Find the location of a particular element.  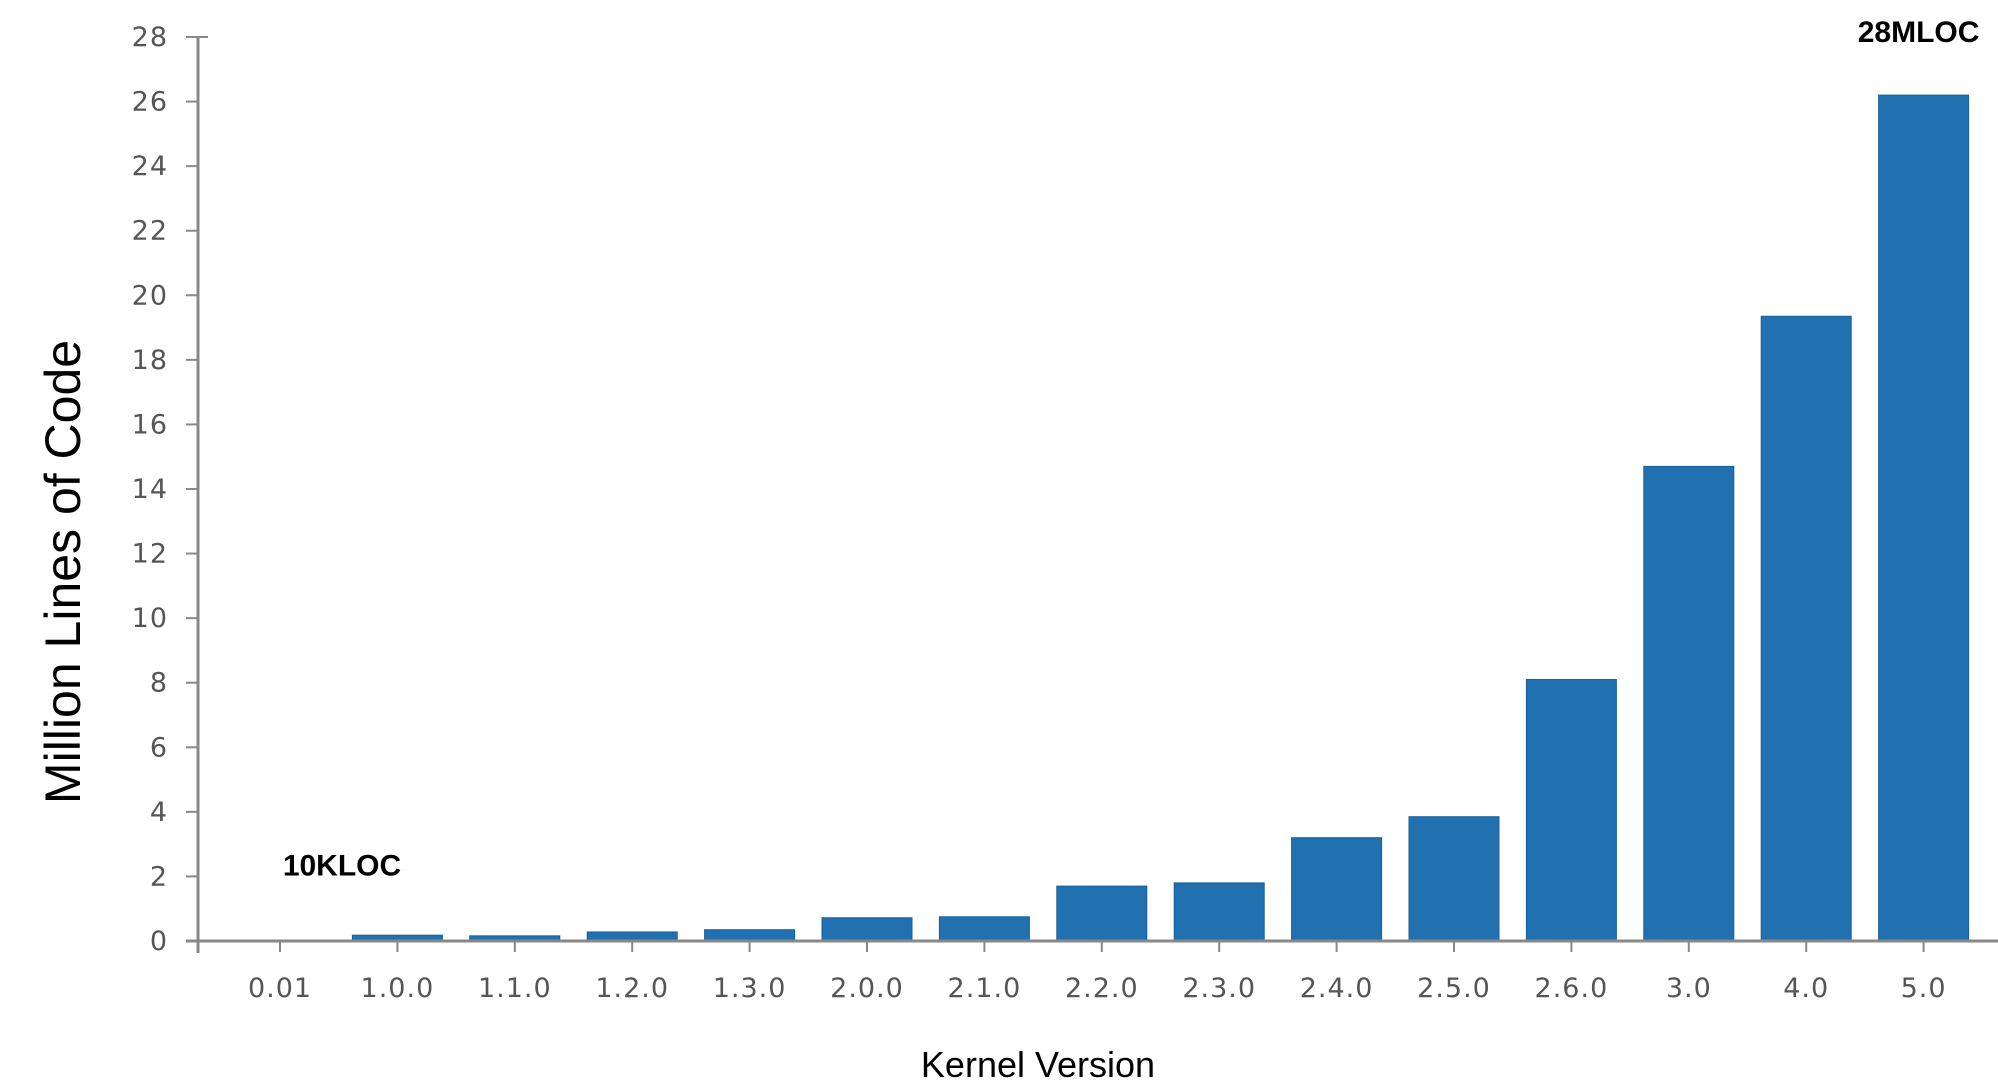

y-tick-label: 26 is located at coordinates (150, 102).